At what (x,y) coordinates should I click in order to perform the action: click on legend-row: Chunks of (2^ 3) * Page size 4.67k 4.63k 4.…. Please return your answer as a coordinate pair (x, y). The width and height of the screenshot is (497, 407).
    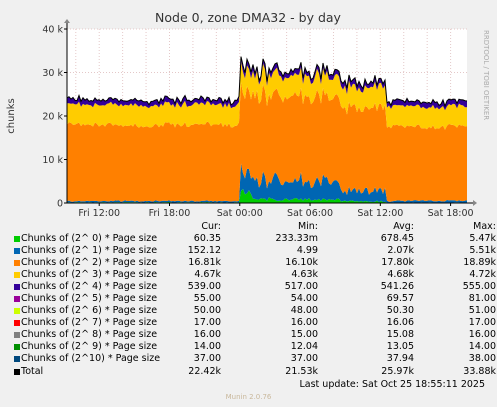
    Looking at the image, I should click on (255, 275).